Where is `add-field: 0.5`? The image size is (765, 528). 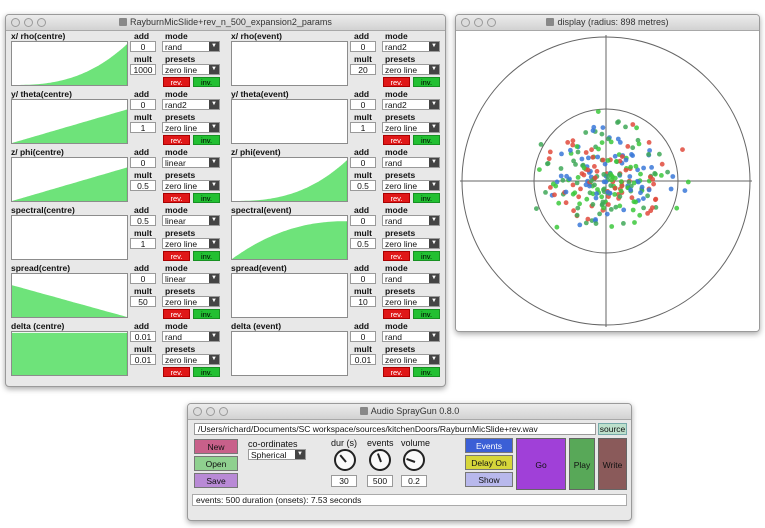 add-field: 0.5 is located at coordinates (143, 220).